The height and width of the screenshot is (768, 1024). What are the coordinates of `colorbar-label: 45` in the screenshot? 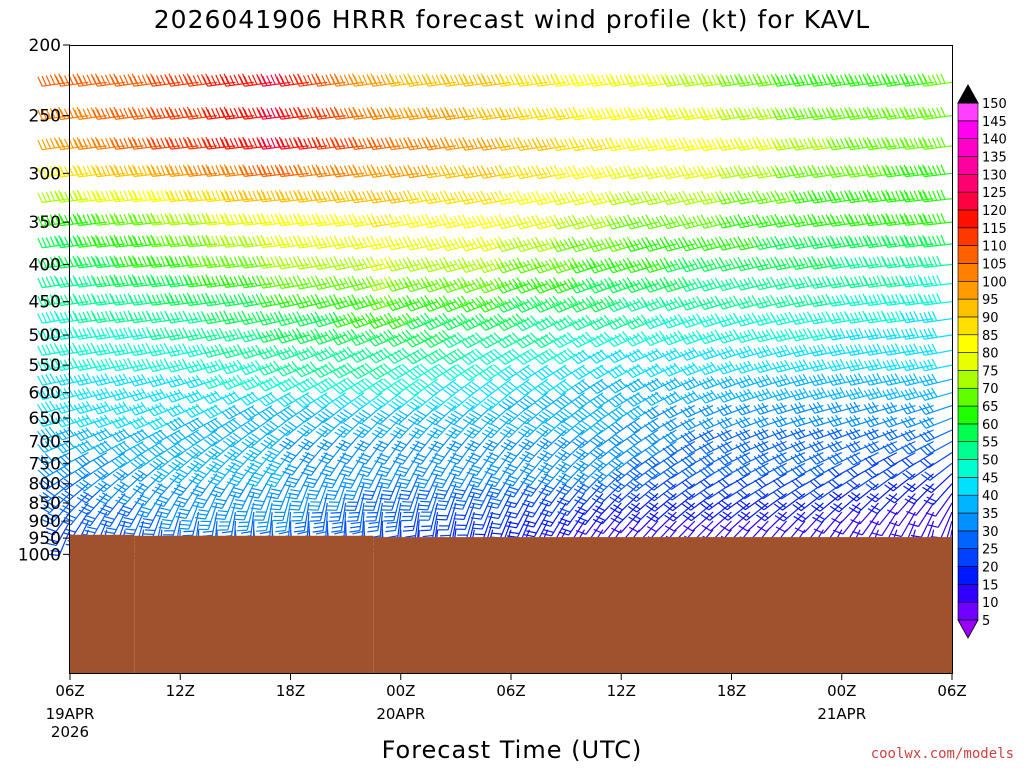 It's located at (990, 478).